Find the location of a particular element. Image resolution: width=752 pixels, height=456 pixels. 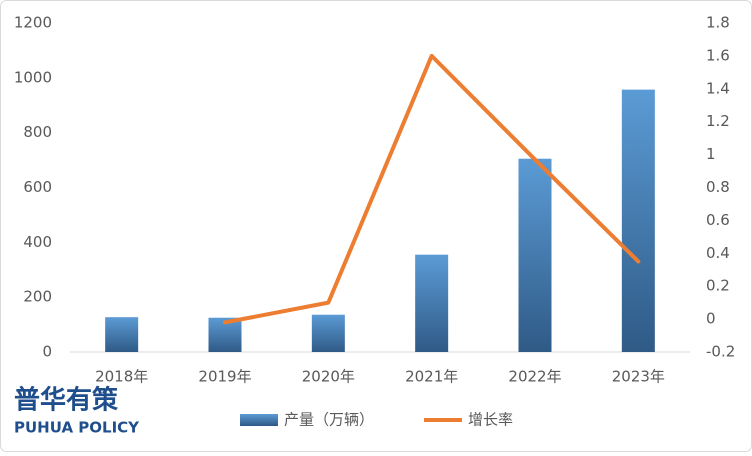

y-tick-label: 1000 is located at coordinates (33, 77).